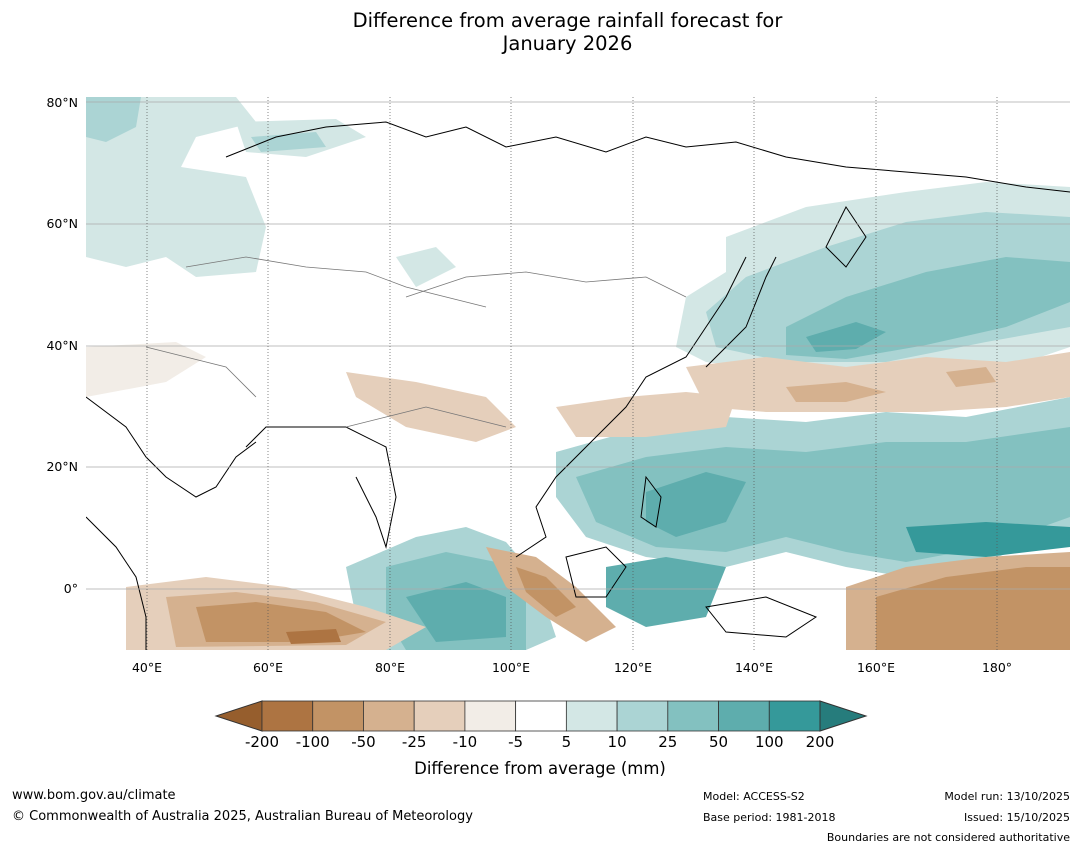  What do you see at coordinates (632, 667) in the screenshot?
I see `lon-label-120e: 120°E` at bounding box center [632, 667].